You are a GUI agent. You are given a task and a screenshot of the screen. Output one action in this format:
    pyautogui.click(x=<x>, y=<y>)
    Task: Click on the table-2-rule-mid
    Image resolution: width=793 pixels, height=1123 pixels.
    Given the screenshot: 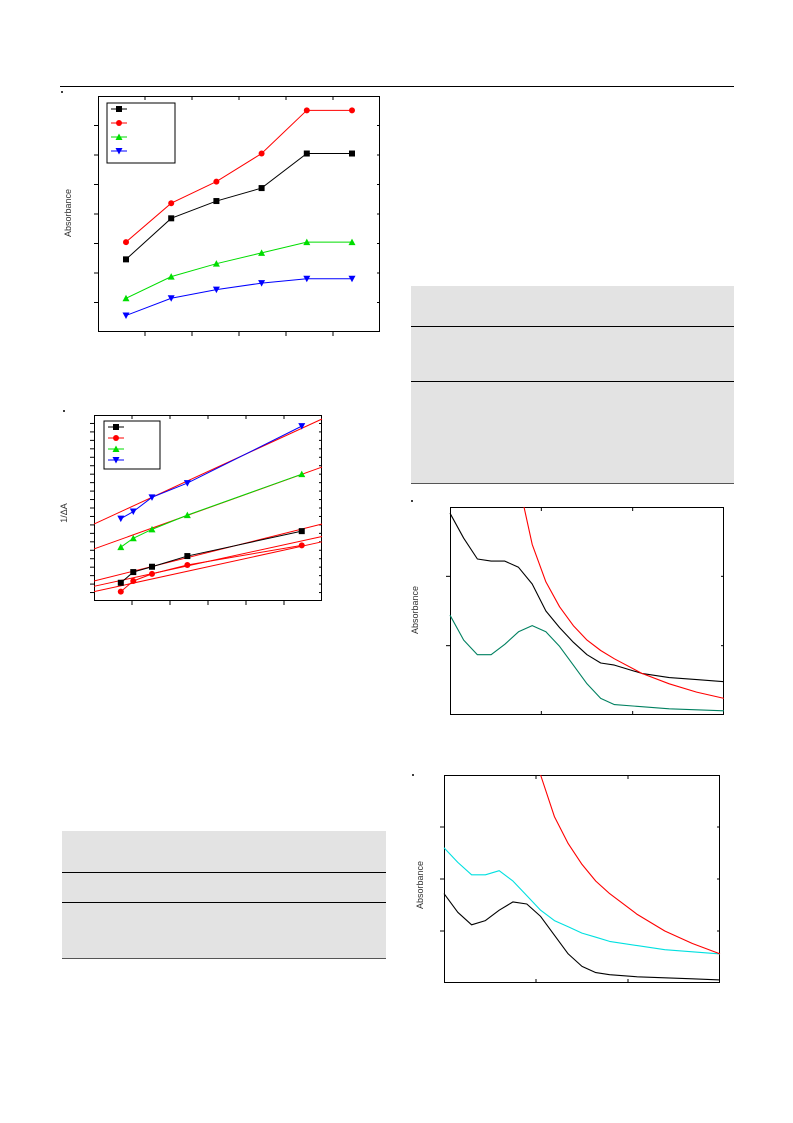 What is the action you would take?
    pyautogui.click(x=224, y=902)
    